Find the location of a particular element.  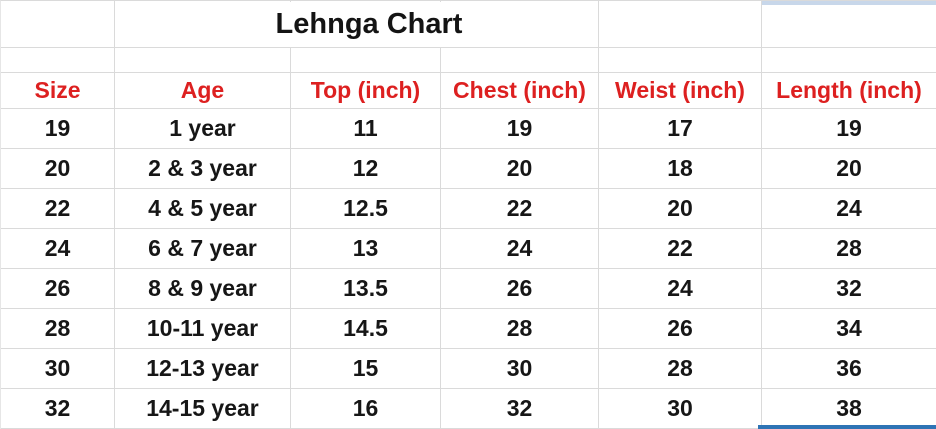

cell: 6 & 7 year is located at coordinates (203, 249).